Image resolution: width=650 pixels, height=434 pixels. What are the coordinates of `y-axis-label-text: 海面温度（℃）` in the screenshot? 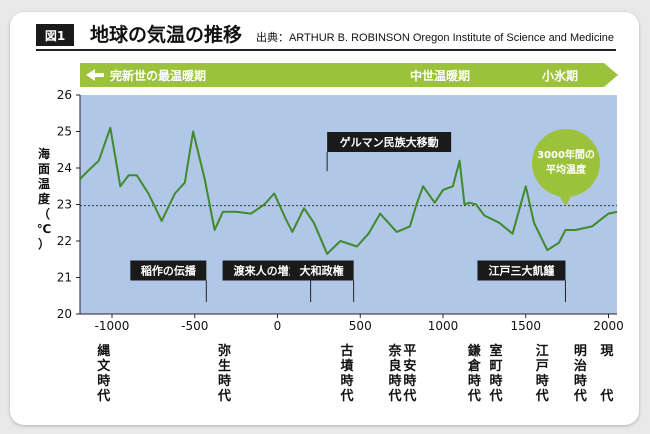 It's located at (44, 198).